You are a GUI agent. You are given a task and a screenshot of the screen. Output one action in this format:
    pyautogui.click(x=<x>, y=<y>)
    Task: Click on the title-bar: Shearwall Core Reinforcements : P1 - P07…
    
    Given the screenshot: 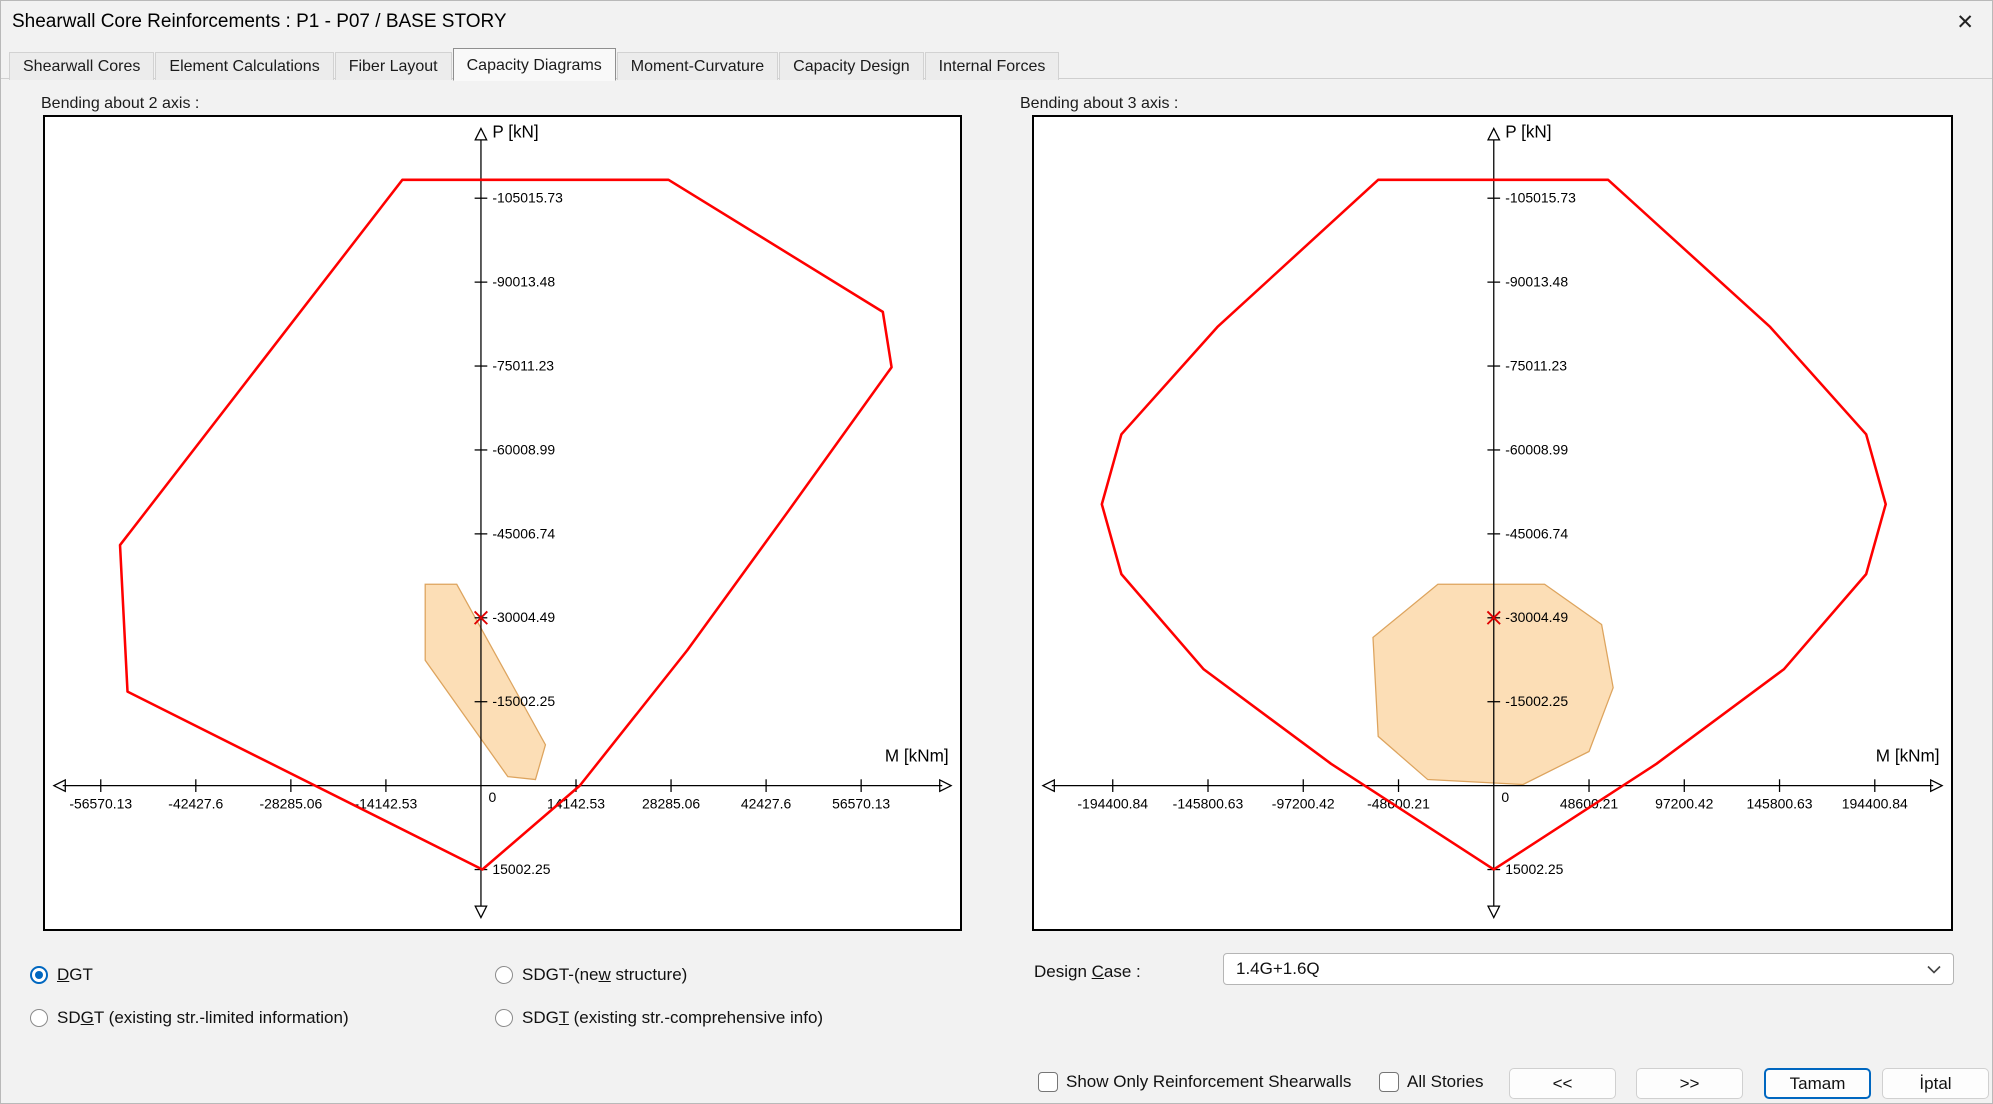 What is the action you would take?
    pyautogui.click(x=996, y=23)
    